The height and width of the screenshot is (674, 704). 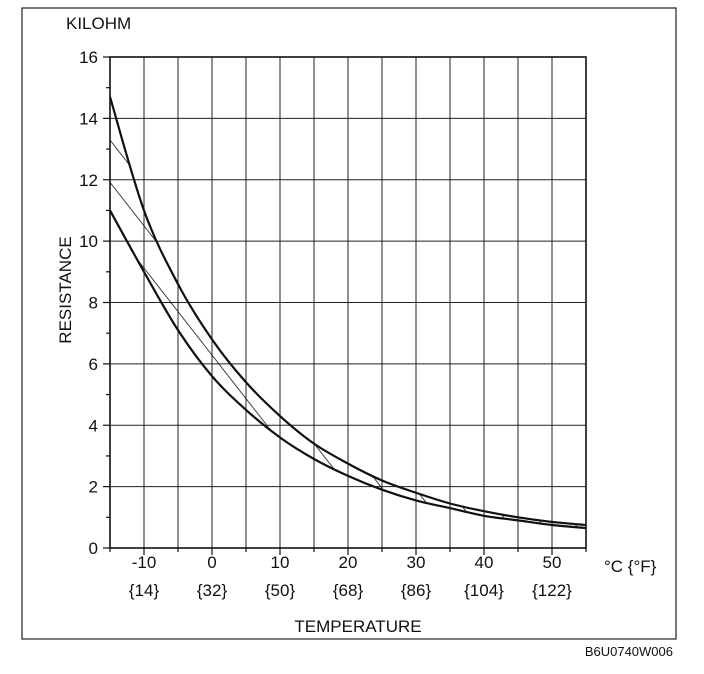 I want to click on x-tick-label-f: {68}, so click(x=348, y=590).